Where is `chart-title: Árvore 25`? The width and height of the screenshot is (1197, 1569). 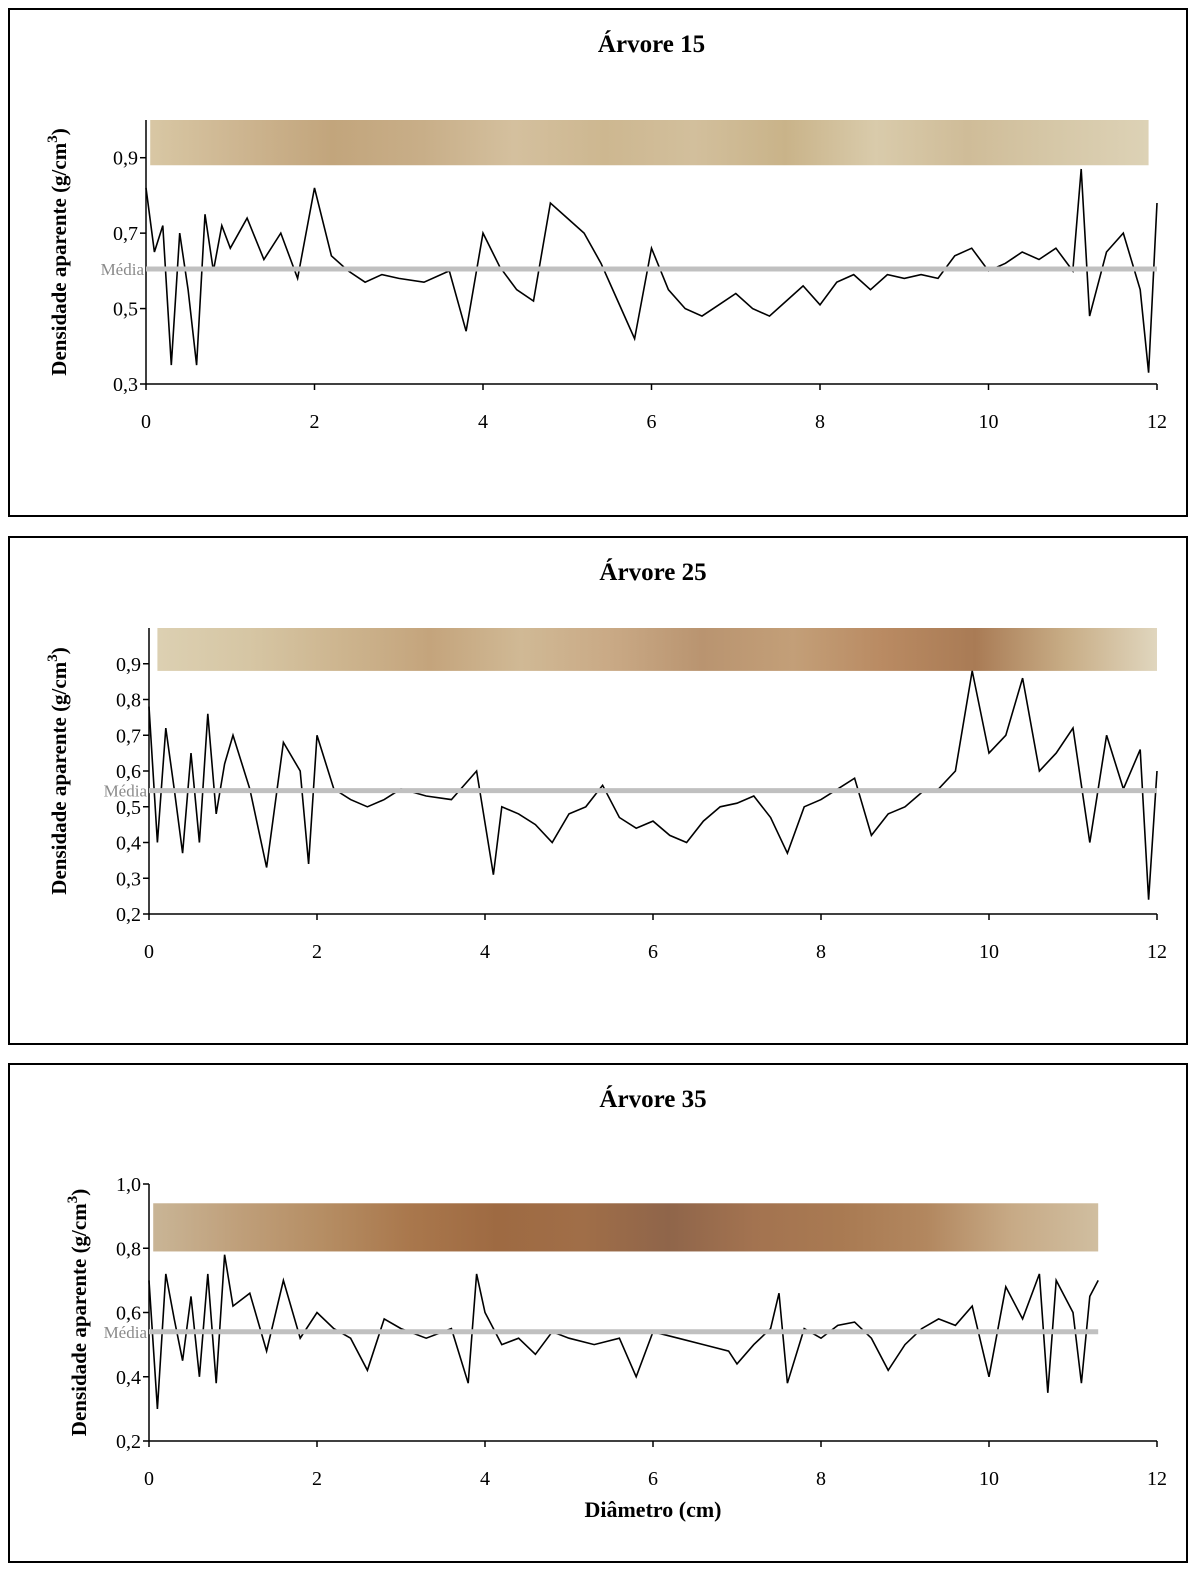 chart-title: Árvore 25 is located at coordinates (652, 572).